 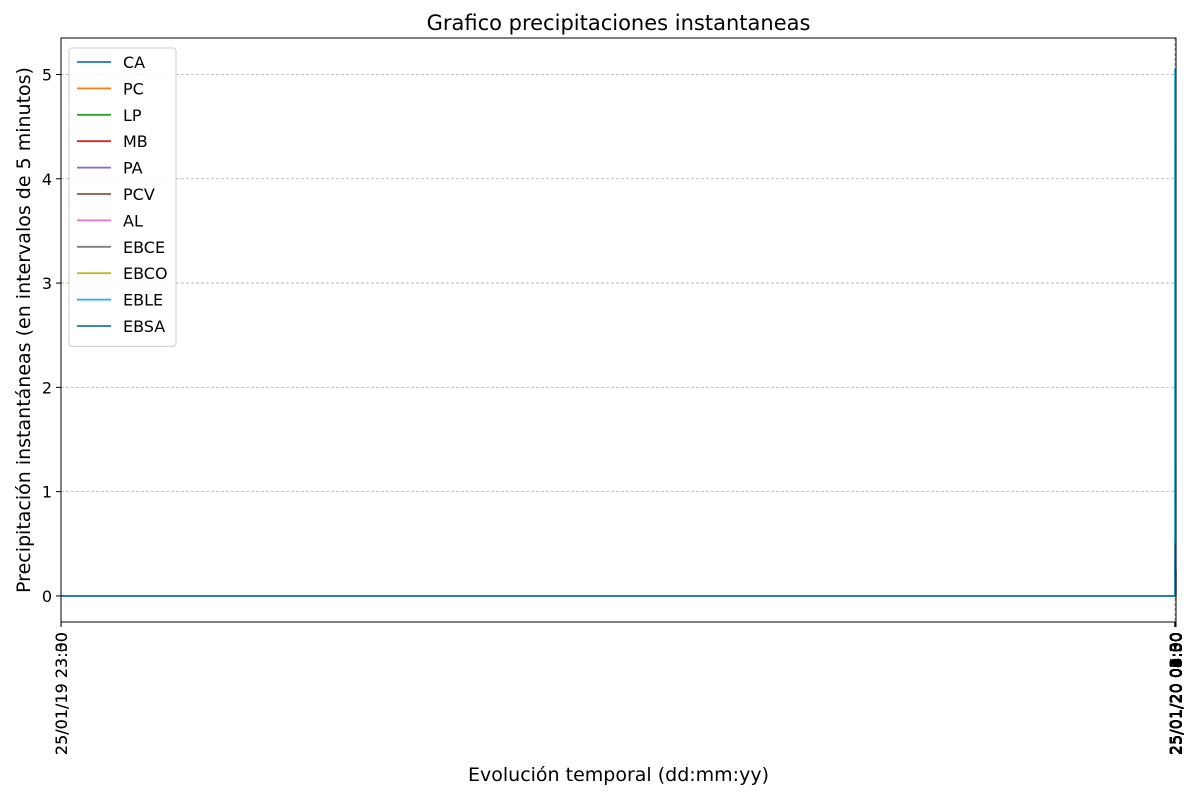 I want to click on legend-label-mb: MB, so click(x=135, y=141).